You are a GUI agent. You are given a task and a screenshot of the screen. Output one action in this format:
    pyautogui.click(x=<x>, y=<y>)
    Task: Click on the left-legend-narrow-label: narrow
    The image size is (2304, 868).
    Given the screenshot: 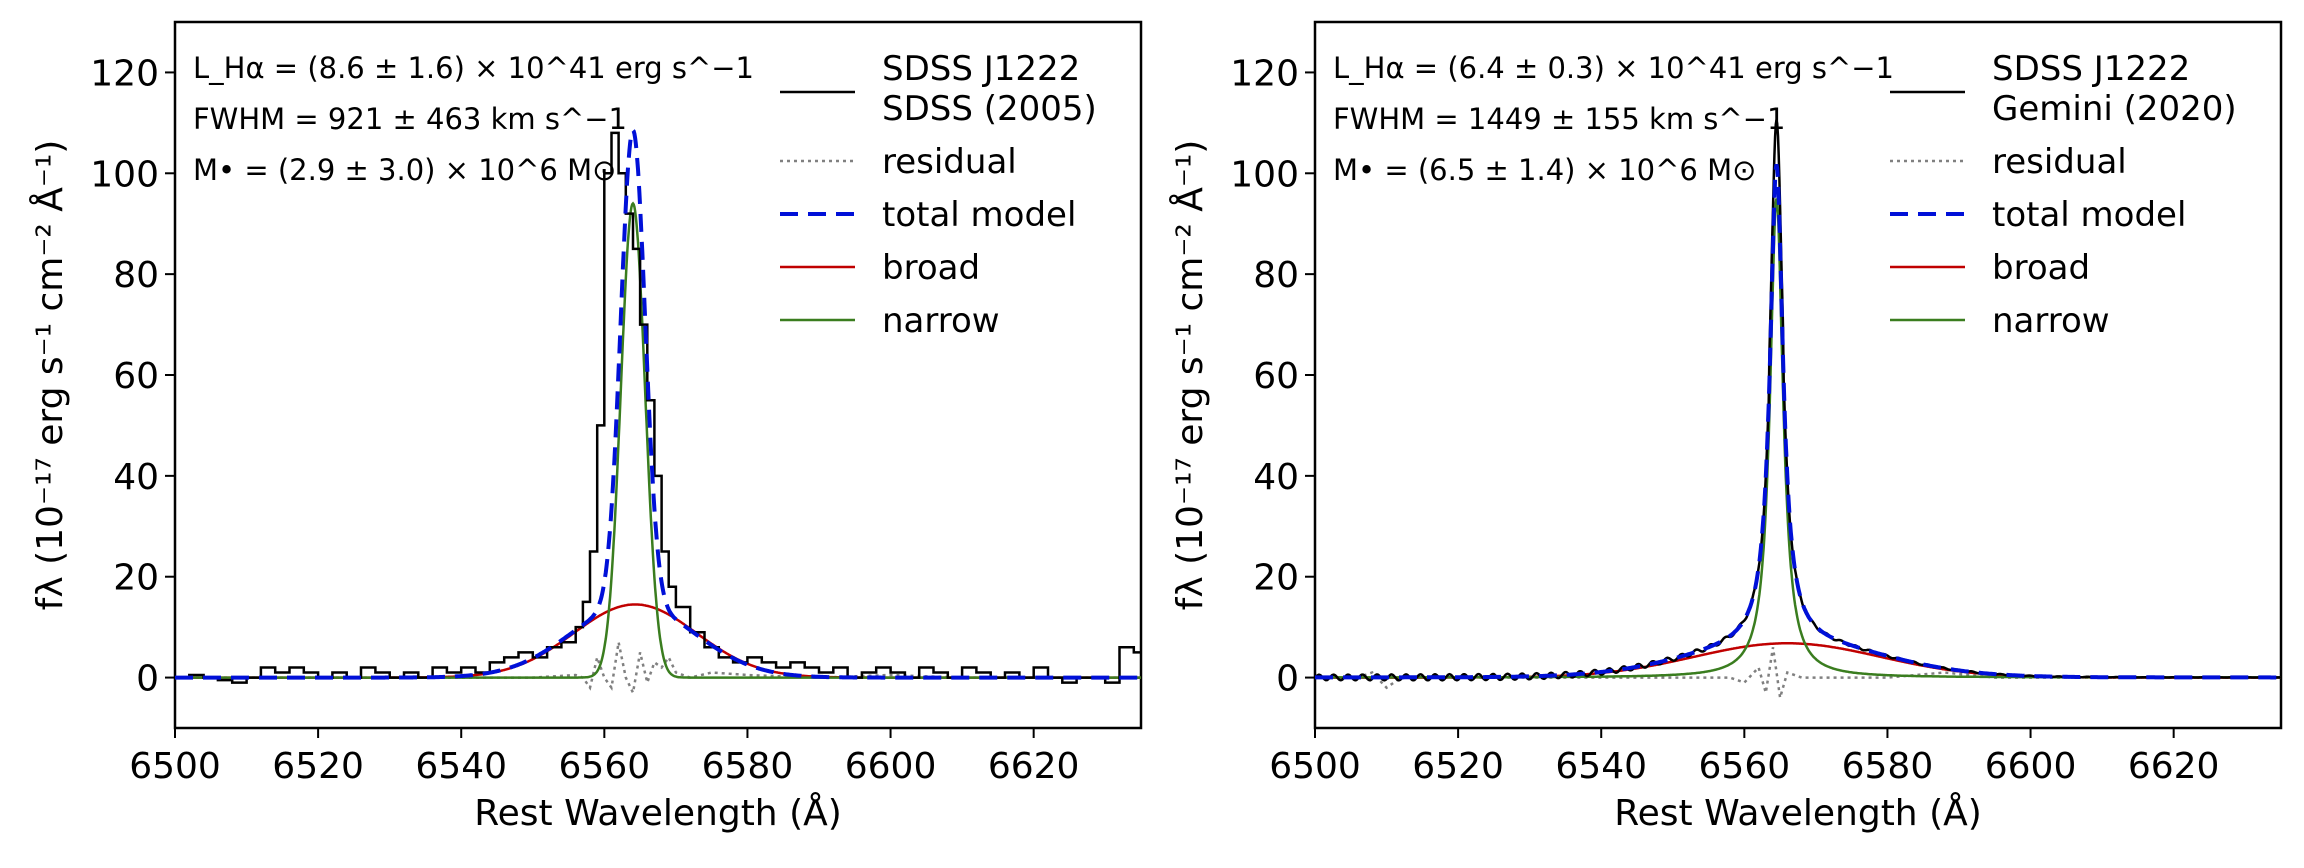 What is the action you would take?
    pyautogui.click(x=941, y=321)
    